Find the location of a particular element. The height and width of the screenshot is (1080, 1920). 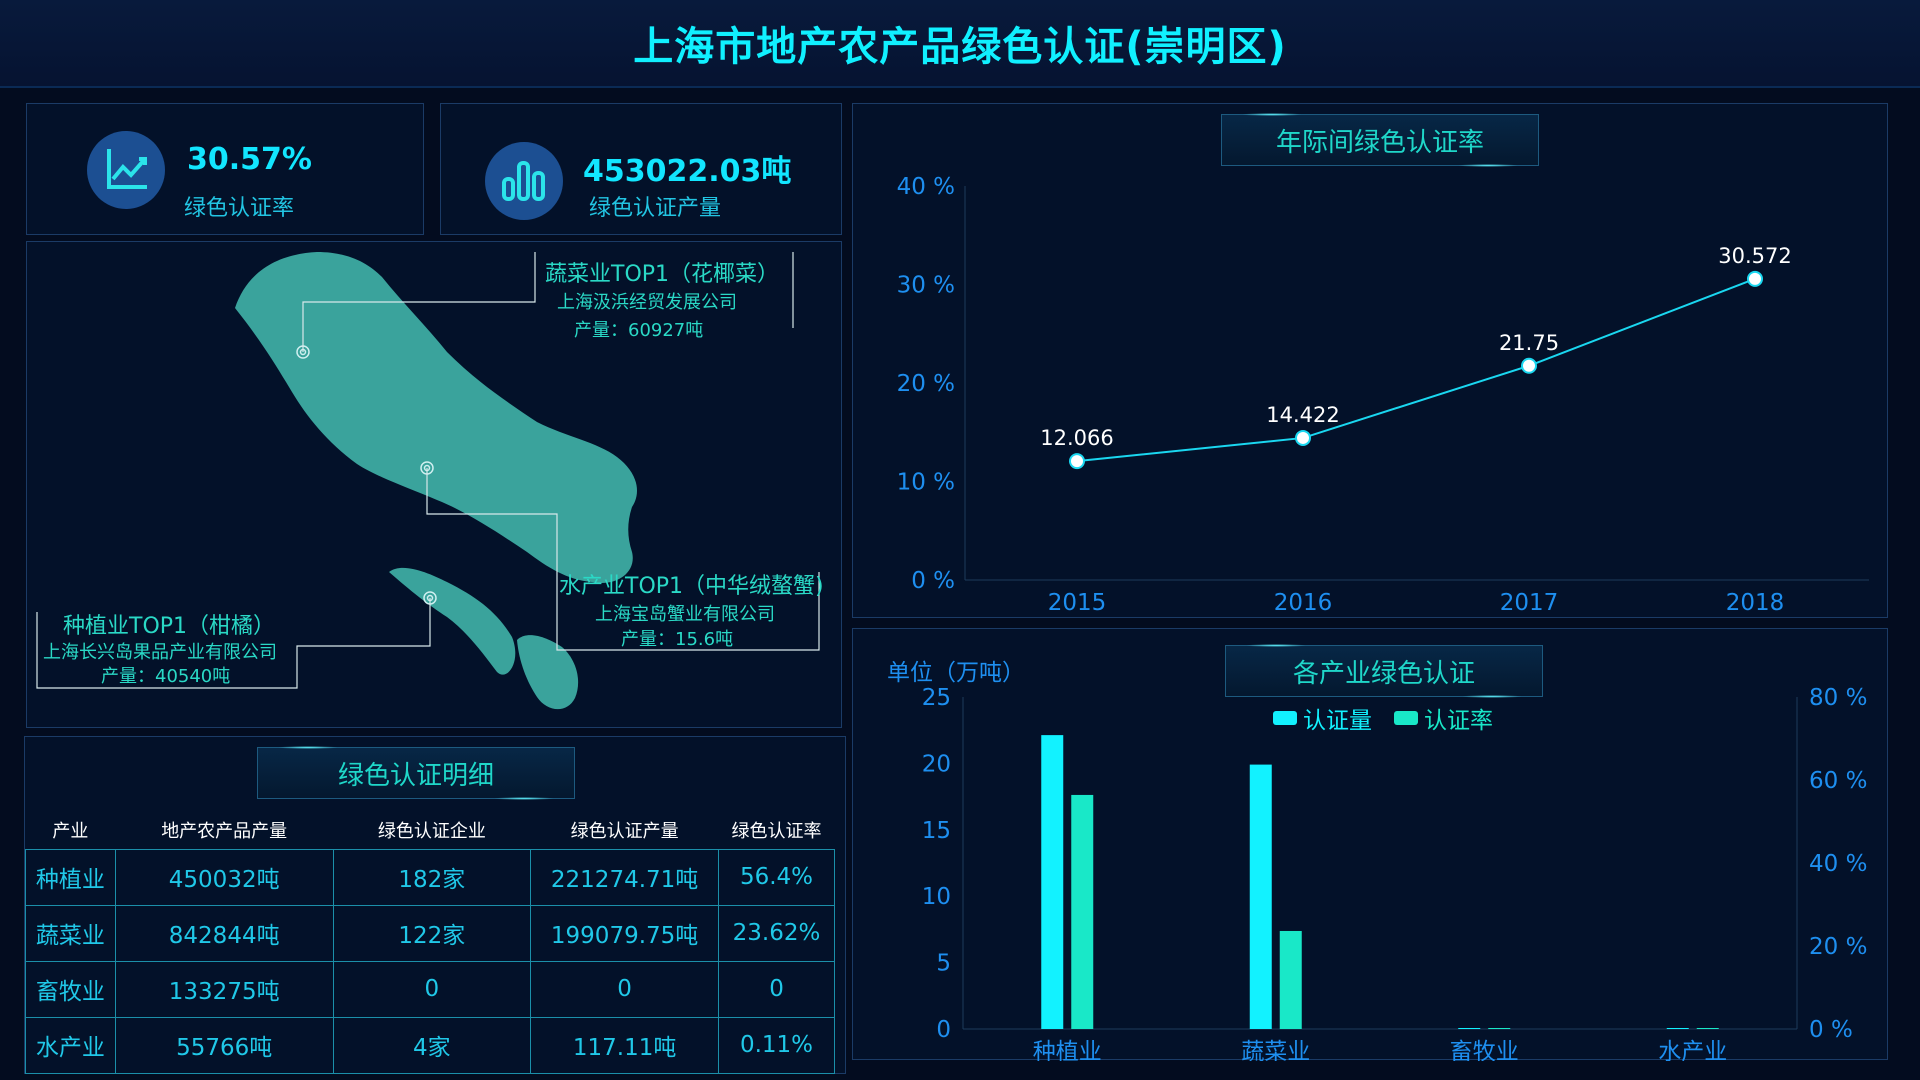

chongming-island is located at coordinates (436, 417).